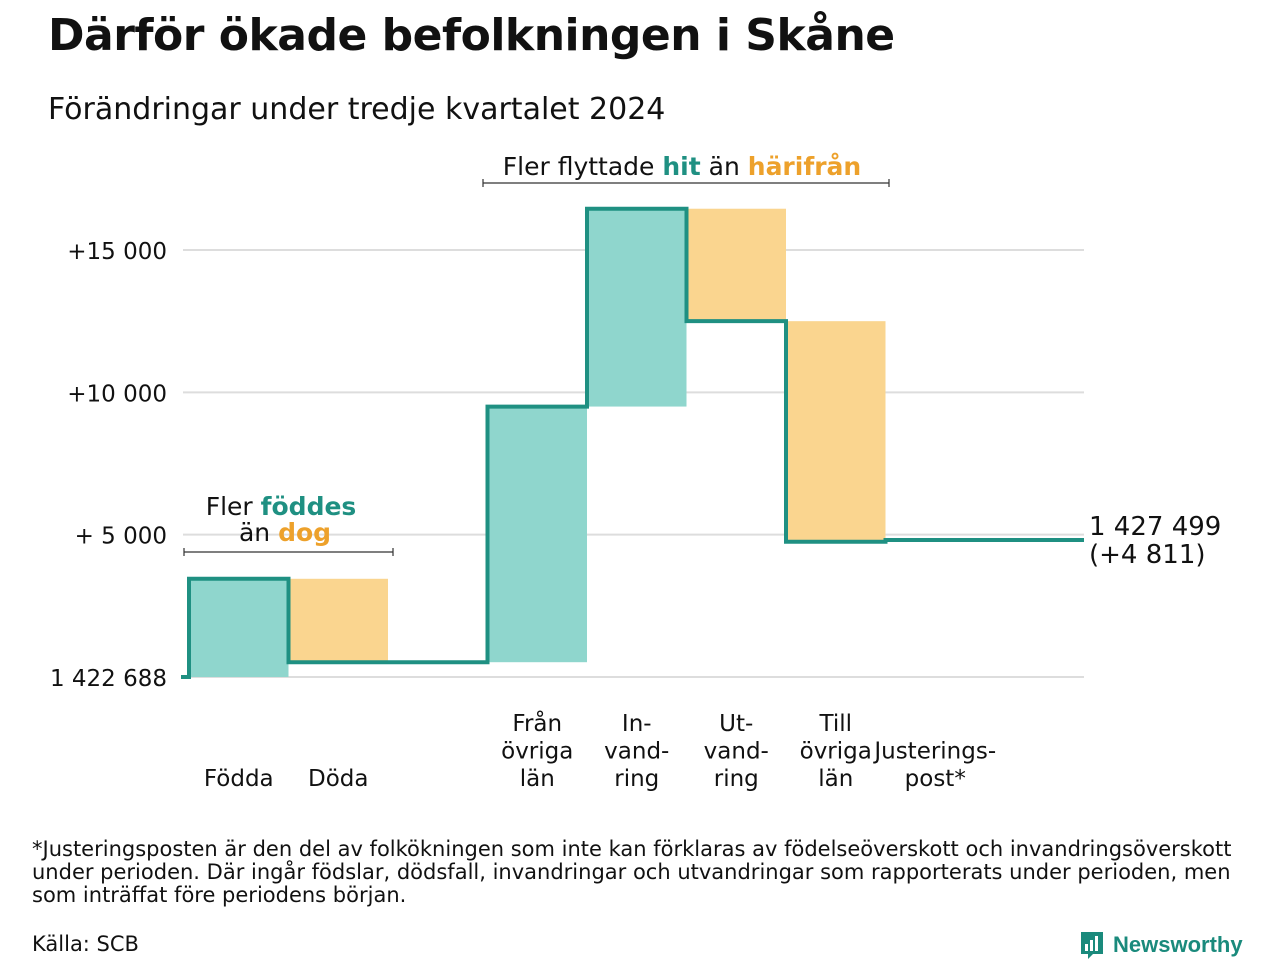 Image resolution: width=1280 pixels, height=961 pixels. I want to click on source-note: Källa: SCB, so click(85, 944).